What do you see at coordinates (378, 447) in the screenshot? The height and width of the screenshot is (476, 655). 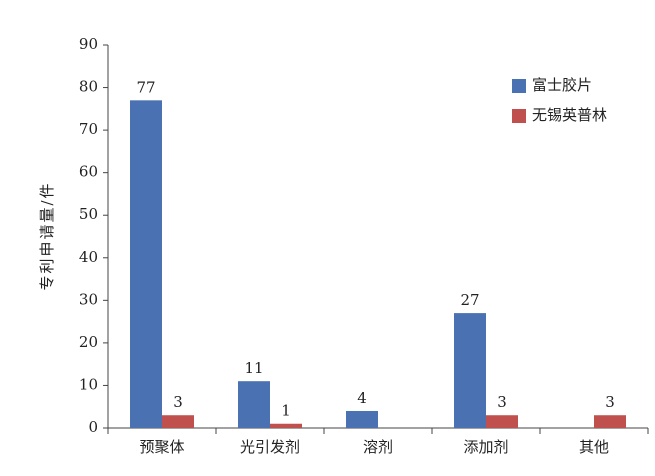 I see `x-tick-label: 溶剂` at bounding box center [378, 447].